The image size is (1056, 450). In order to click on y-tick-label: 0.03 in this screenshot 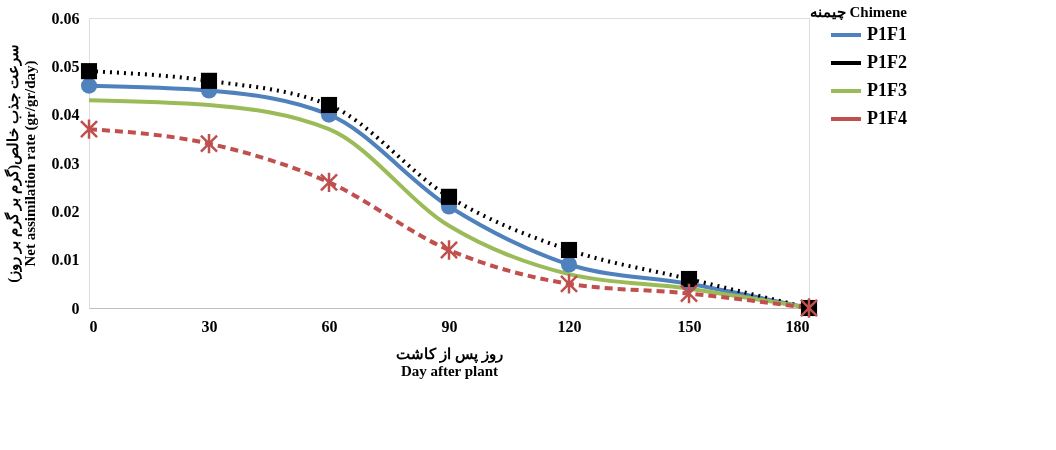, I will do `click(65, 163)`.